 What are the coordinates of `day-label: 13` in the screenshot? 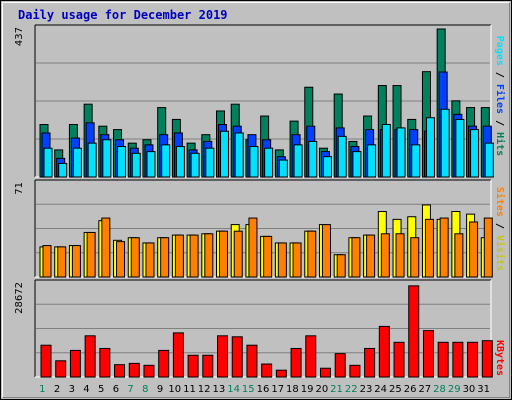 It's located at (219, 389).